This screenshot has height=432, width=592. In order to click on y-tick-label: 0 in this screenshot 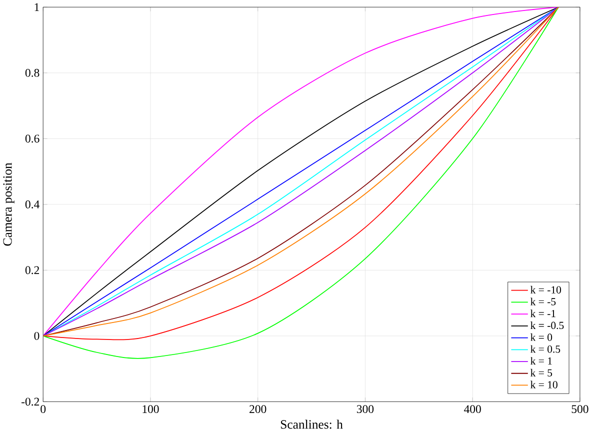, I will do `click(37, 336)`.